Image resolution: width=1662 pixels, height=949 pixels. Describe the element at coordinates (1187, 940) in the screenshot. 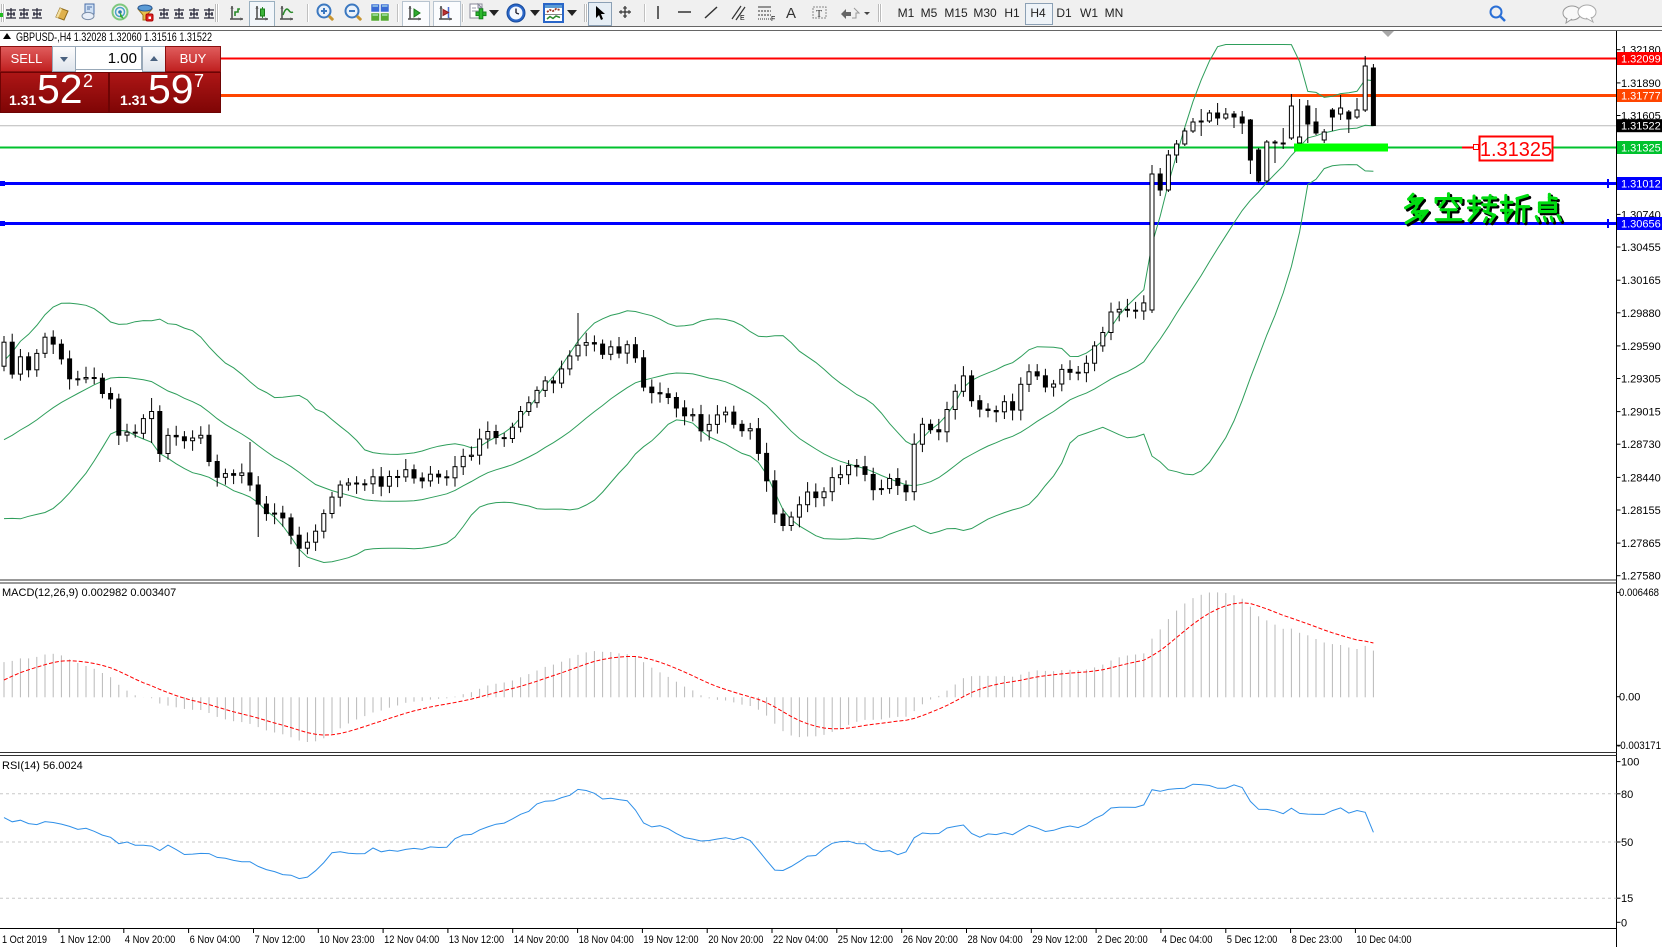

I see `svg-text: 4 Dec 04:00` at that location.